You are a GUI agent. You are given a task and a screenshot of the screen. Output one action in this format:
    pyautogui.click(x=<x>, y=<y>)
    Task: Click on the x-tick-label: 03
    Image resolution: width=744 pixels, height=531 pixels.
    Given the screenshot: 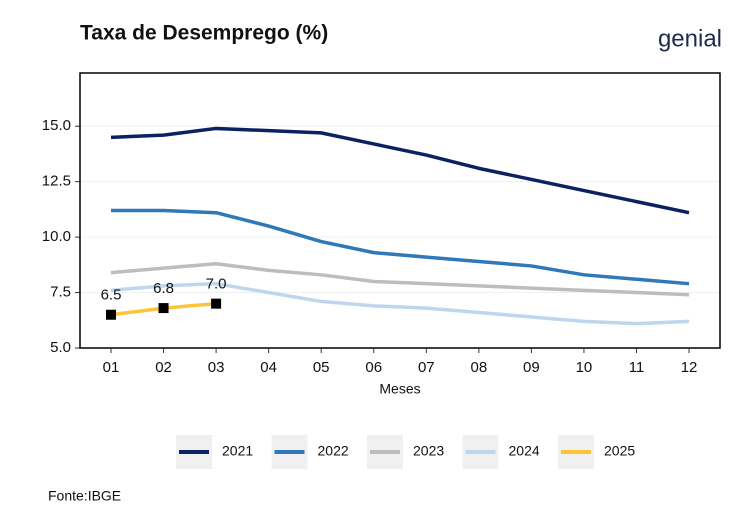 What is the action you would take?
    pyautogui.click(x=216, y=367)
    